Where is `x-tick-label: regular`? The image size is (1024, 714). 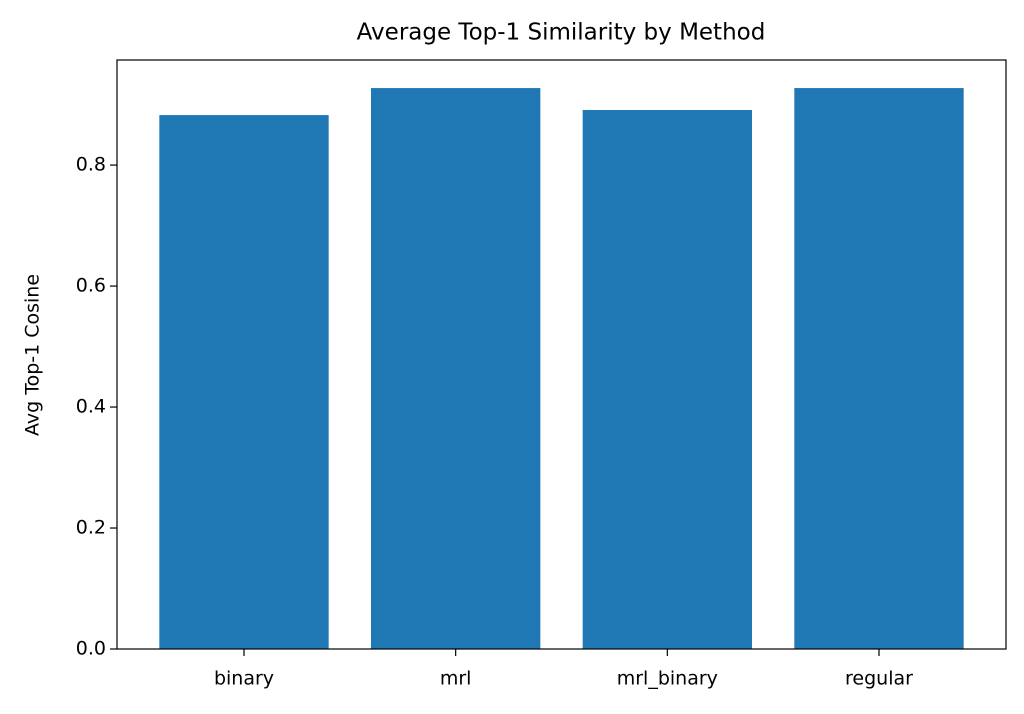 x-tick-label: regular is located at coordinates (879, 679).